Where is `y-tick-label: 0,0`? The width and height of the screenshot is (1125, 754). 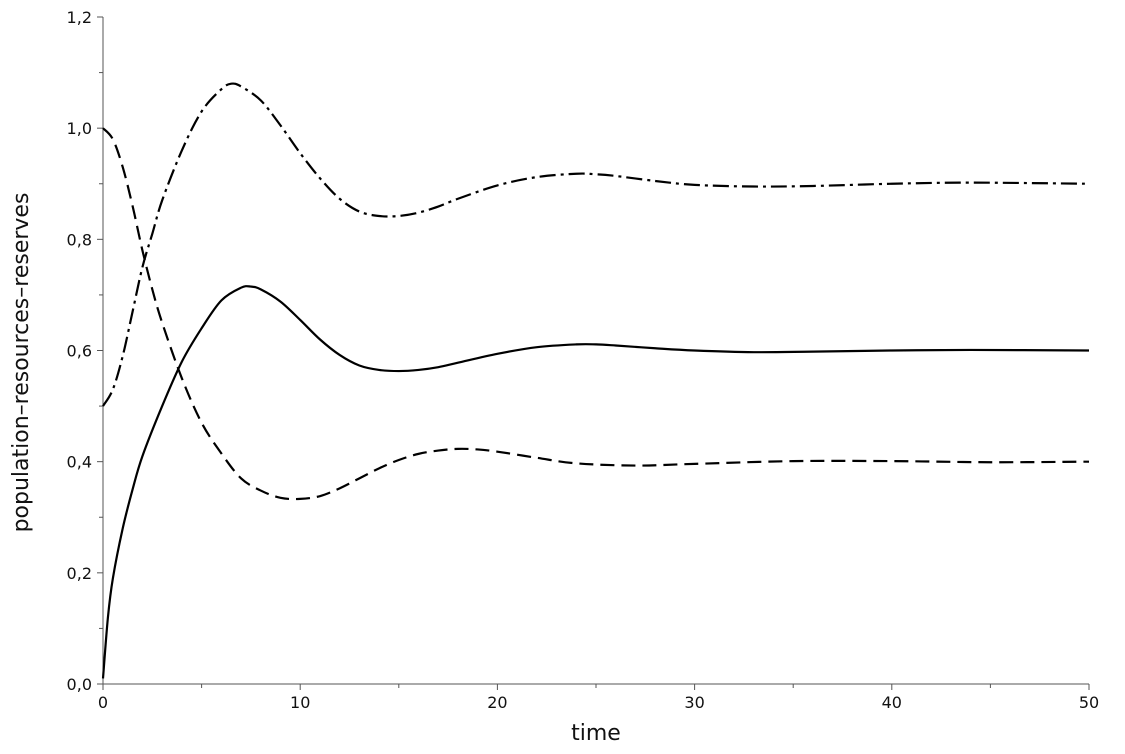 y-tick-label: 0,0 is located at coordinates (79, 684).